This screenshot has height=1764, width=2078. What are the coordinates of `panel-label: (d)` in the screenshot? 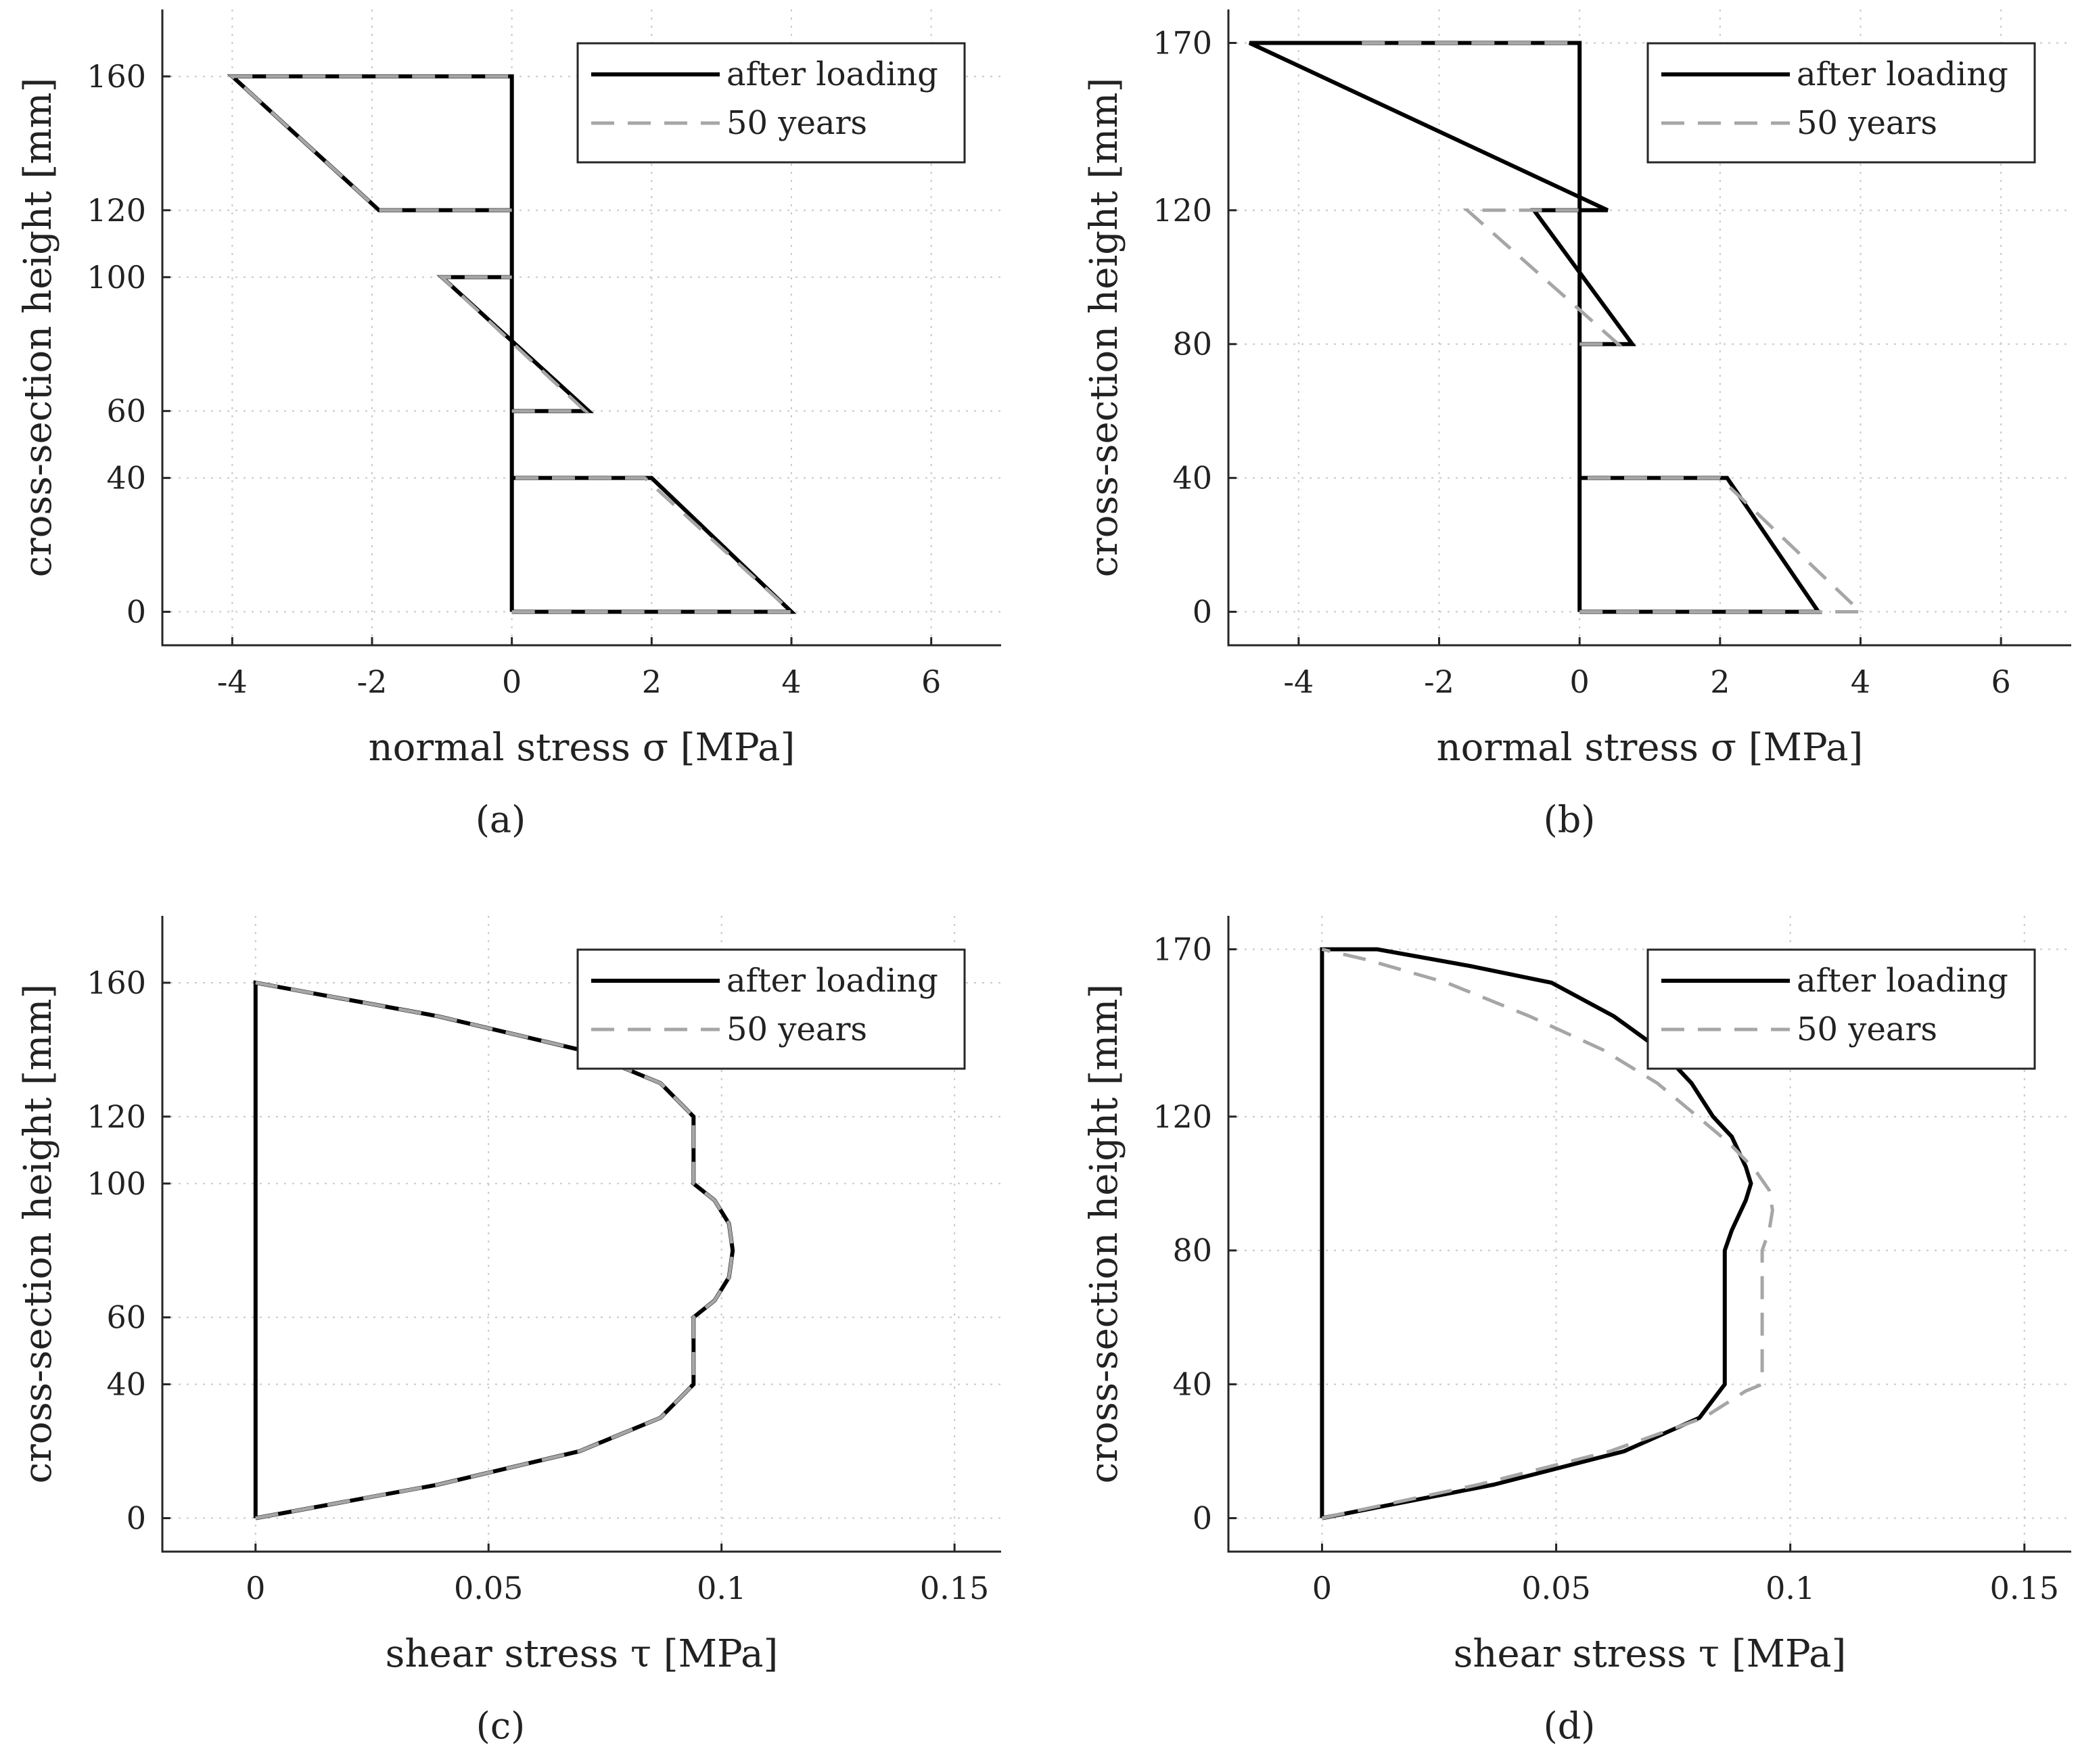 It's located at (1570, 1725).